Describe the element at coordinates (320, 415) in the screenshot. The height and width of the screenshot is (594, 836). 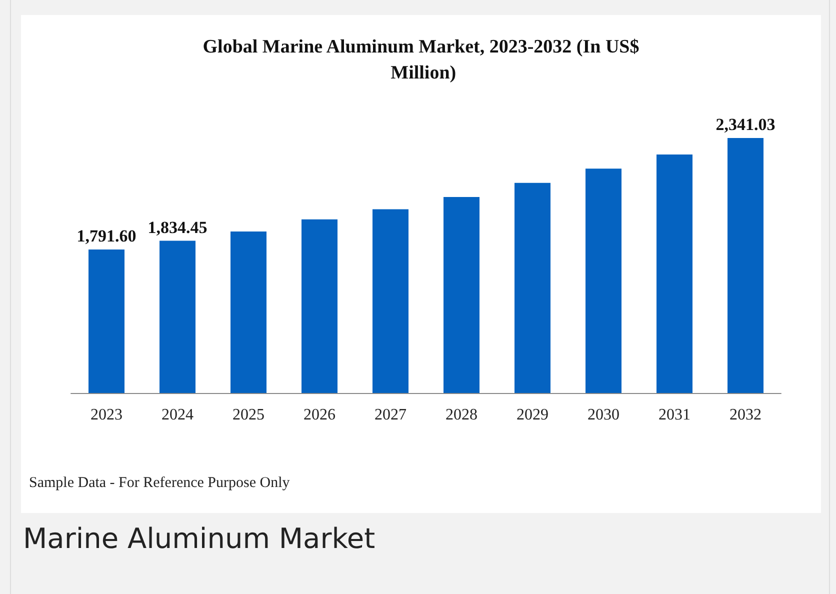
I see `x-tick-label: 2026` at that location.